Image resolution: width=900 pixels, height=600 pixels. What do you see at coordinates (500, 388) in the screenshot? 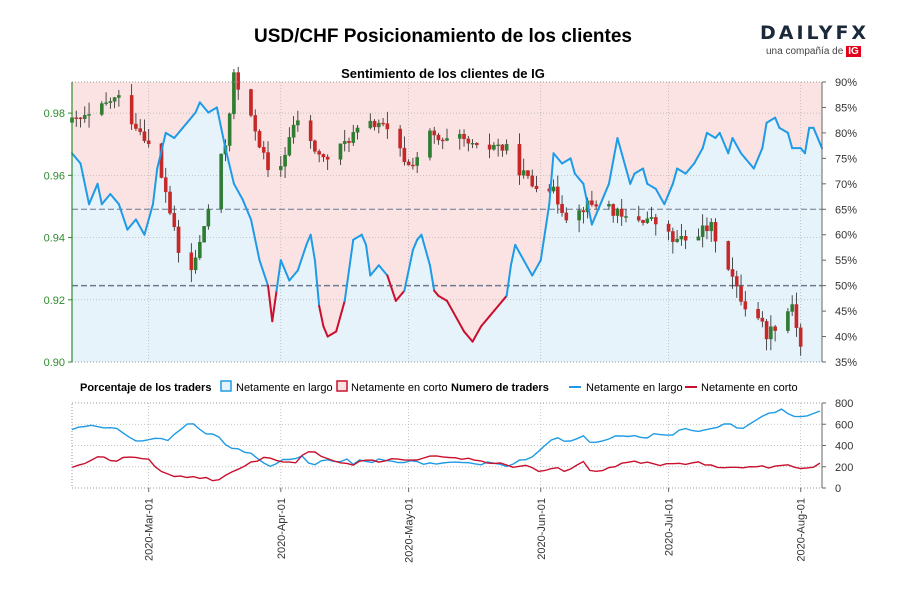
I see `legend-num-title: Numero de traders` at bounding box center [500, 388].